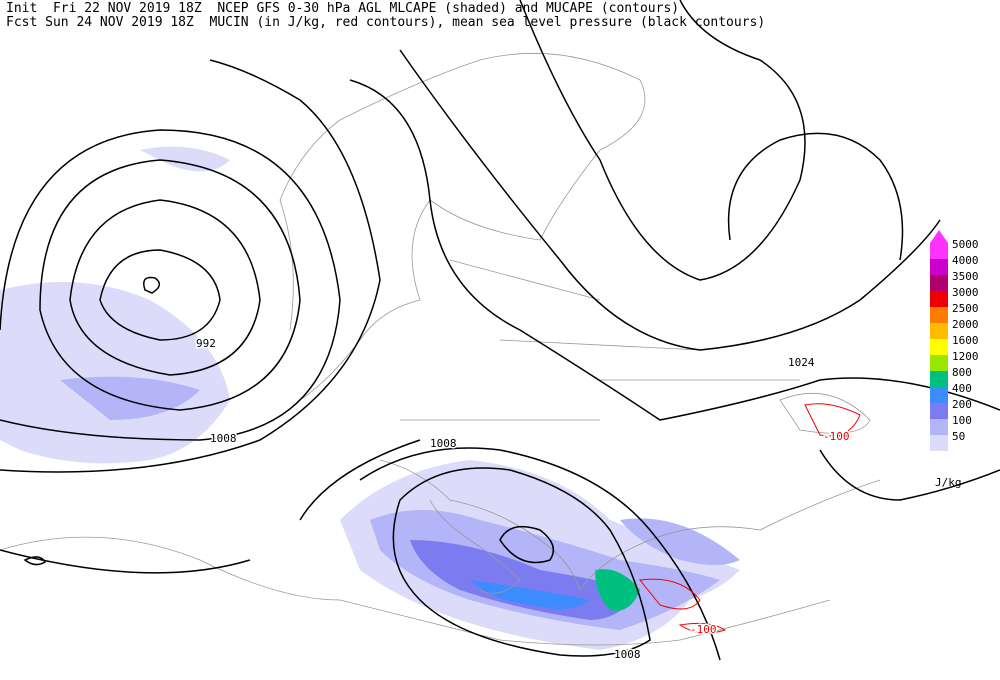 The width and height of the screenshot is (1000, 680). What do you see at coordinates (965, 292) in the screenshot?
I see `legend-label: 3000` at bounding box center [965, 292].